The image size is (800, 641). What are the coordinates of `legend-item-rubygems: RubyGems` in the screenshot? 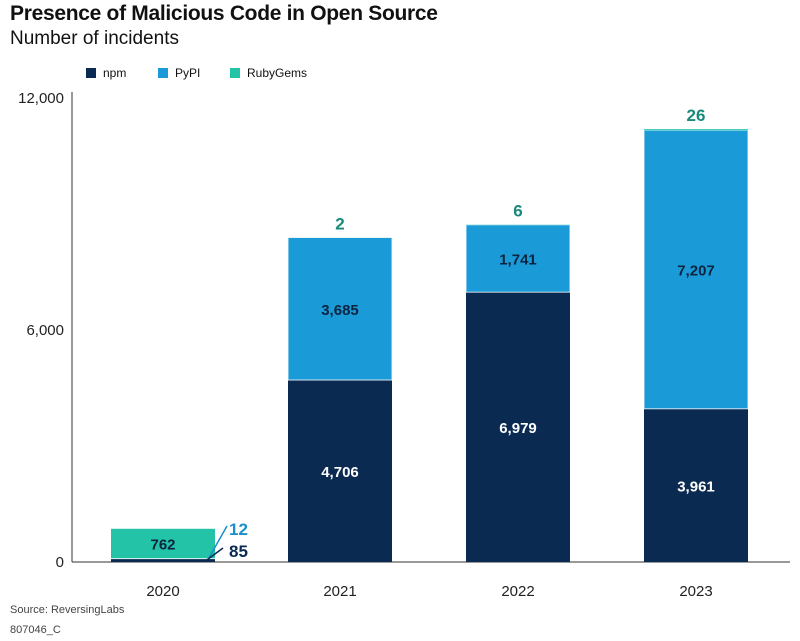 It's located at (280, 73).